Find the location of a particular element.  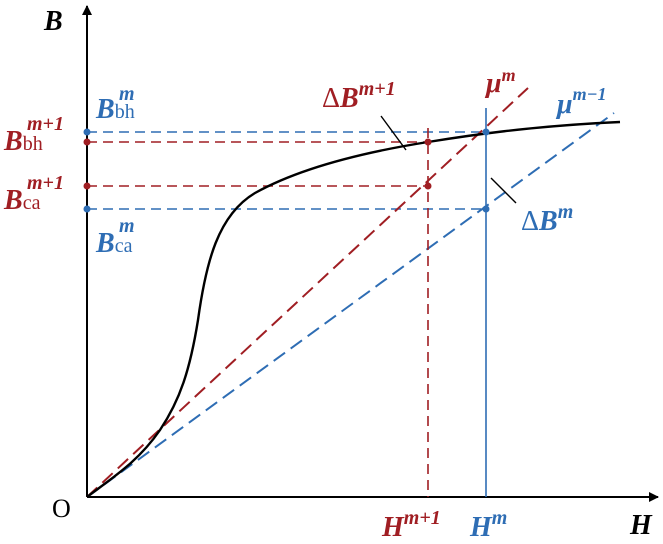

h-m1-label: Hm+1 is located at coordinates (411, 525).